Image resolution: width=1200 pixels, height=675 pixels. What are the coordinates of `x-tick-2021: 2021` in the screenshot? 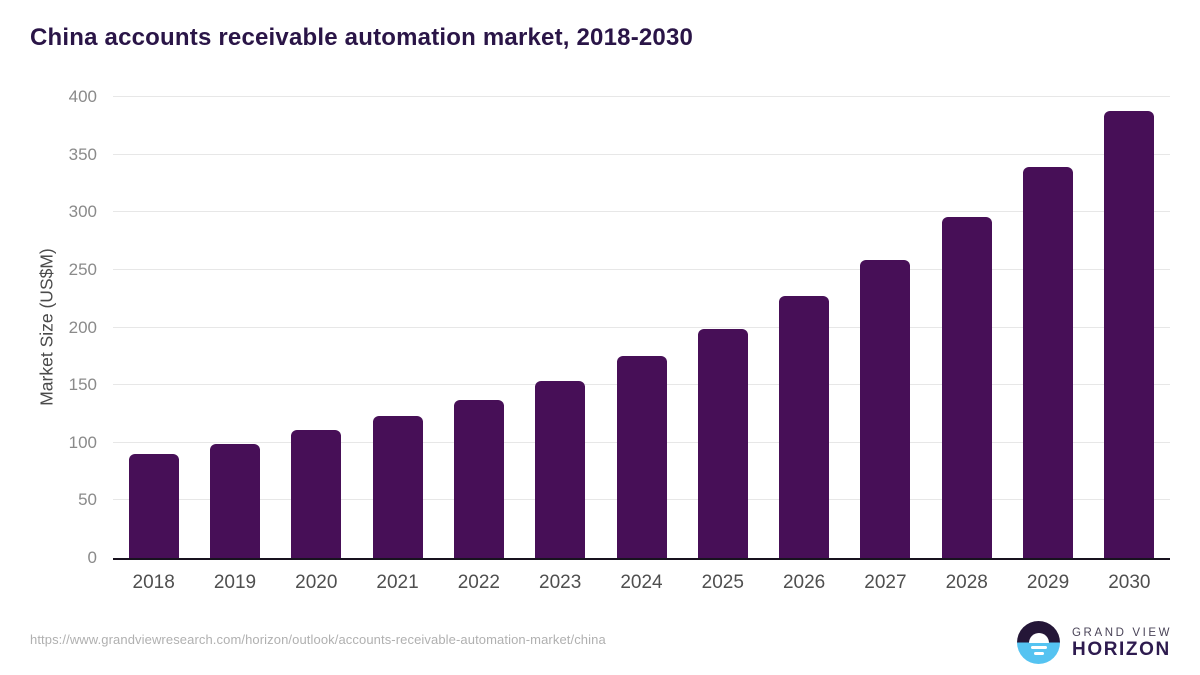 It's located at (397, 582).